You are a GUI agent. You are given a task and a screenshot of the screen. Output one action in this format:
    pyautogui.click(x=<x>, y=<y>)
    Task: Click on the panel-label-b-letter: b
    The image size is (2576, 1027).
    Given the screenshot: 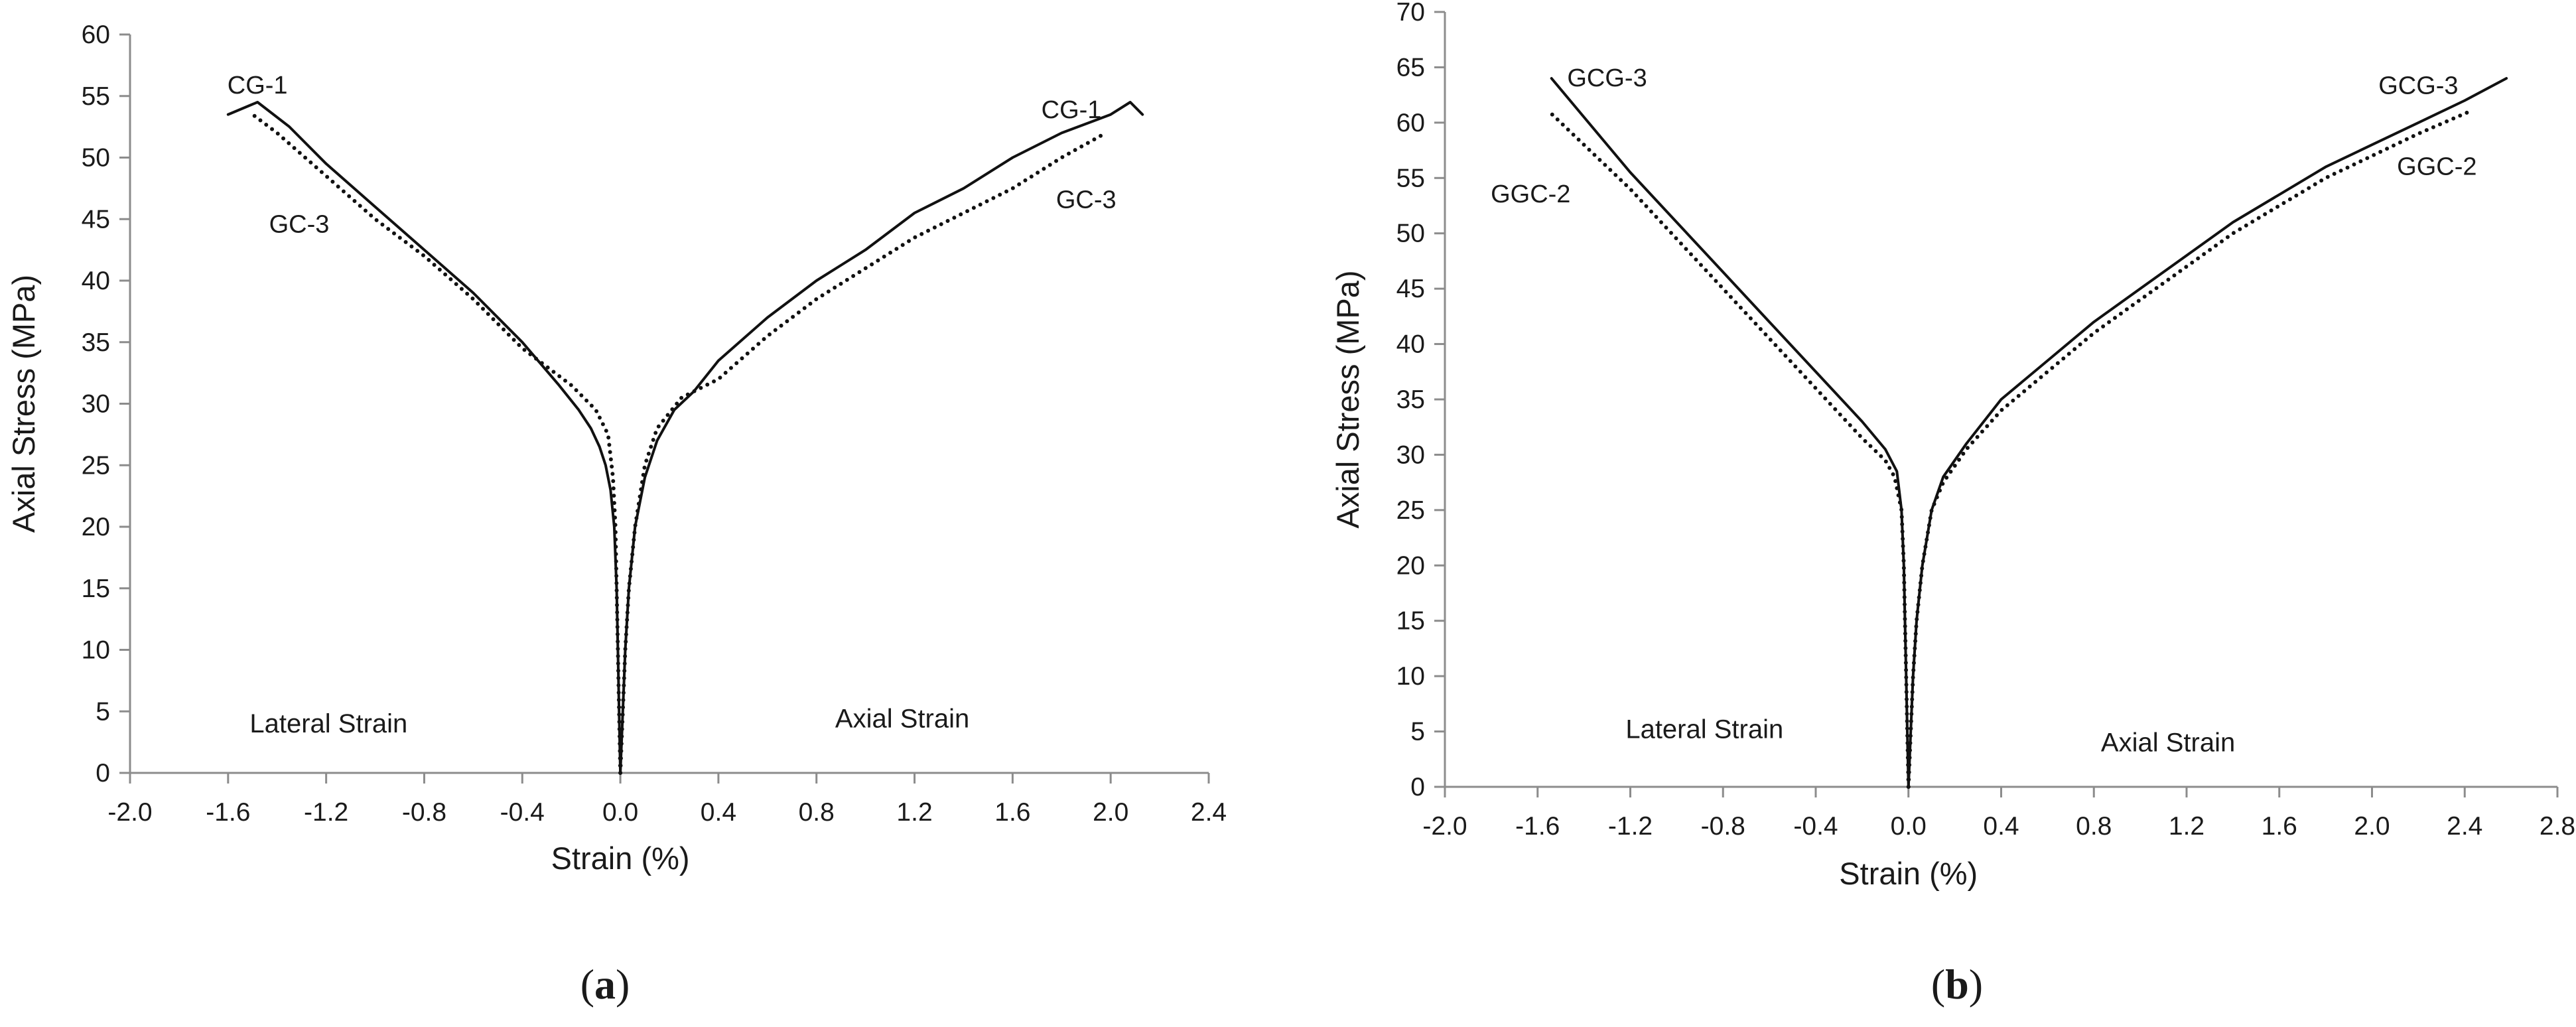 What is the action you would take?
    pyautogui.click(x=1957, y=985)
    